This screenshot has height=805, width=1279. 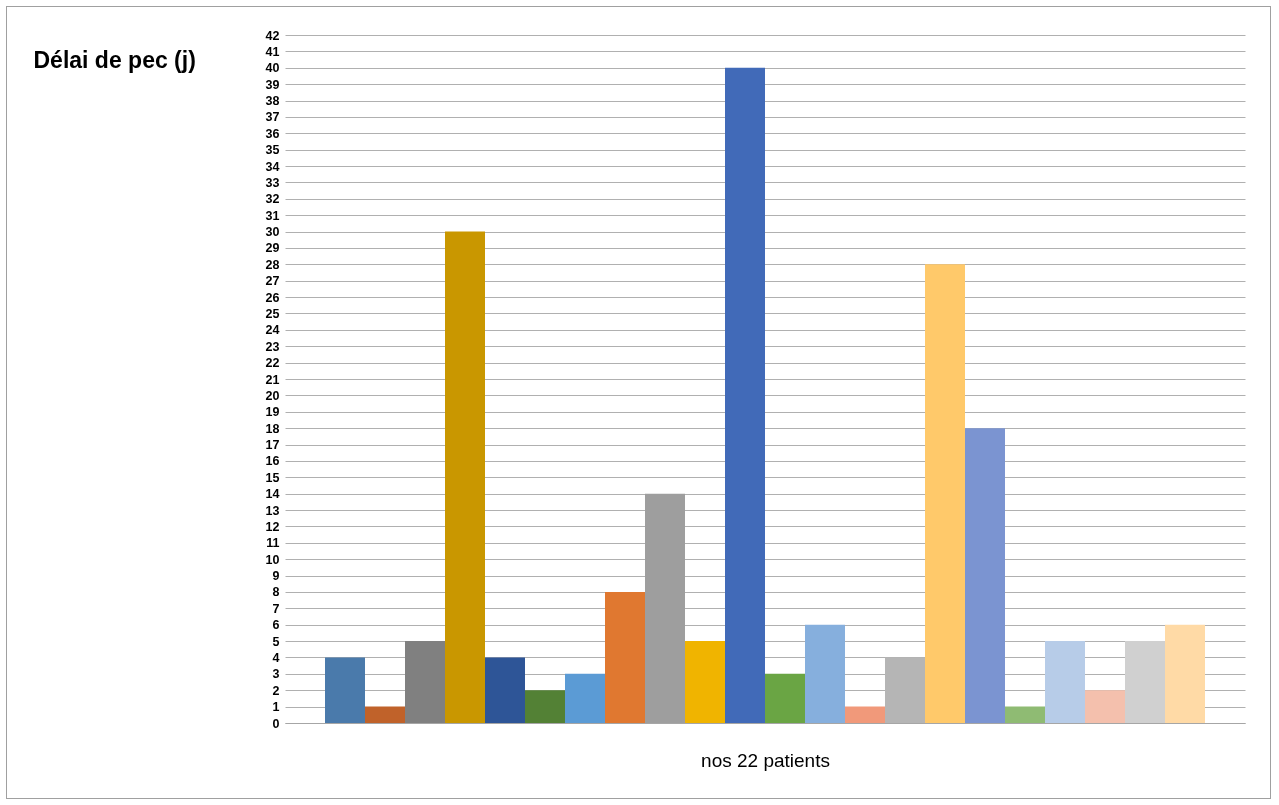 I want to click on x-axis-title: nos 22 patients, so click(x=765, y=760).